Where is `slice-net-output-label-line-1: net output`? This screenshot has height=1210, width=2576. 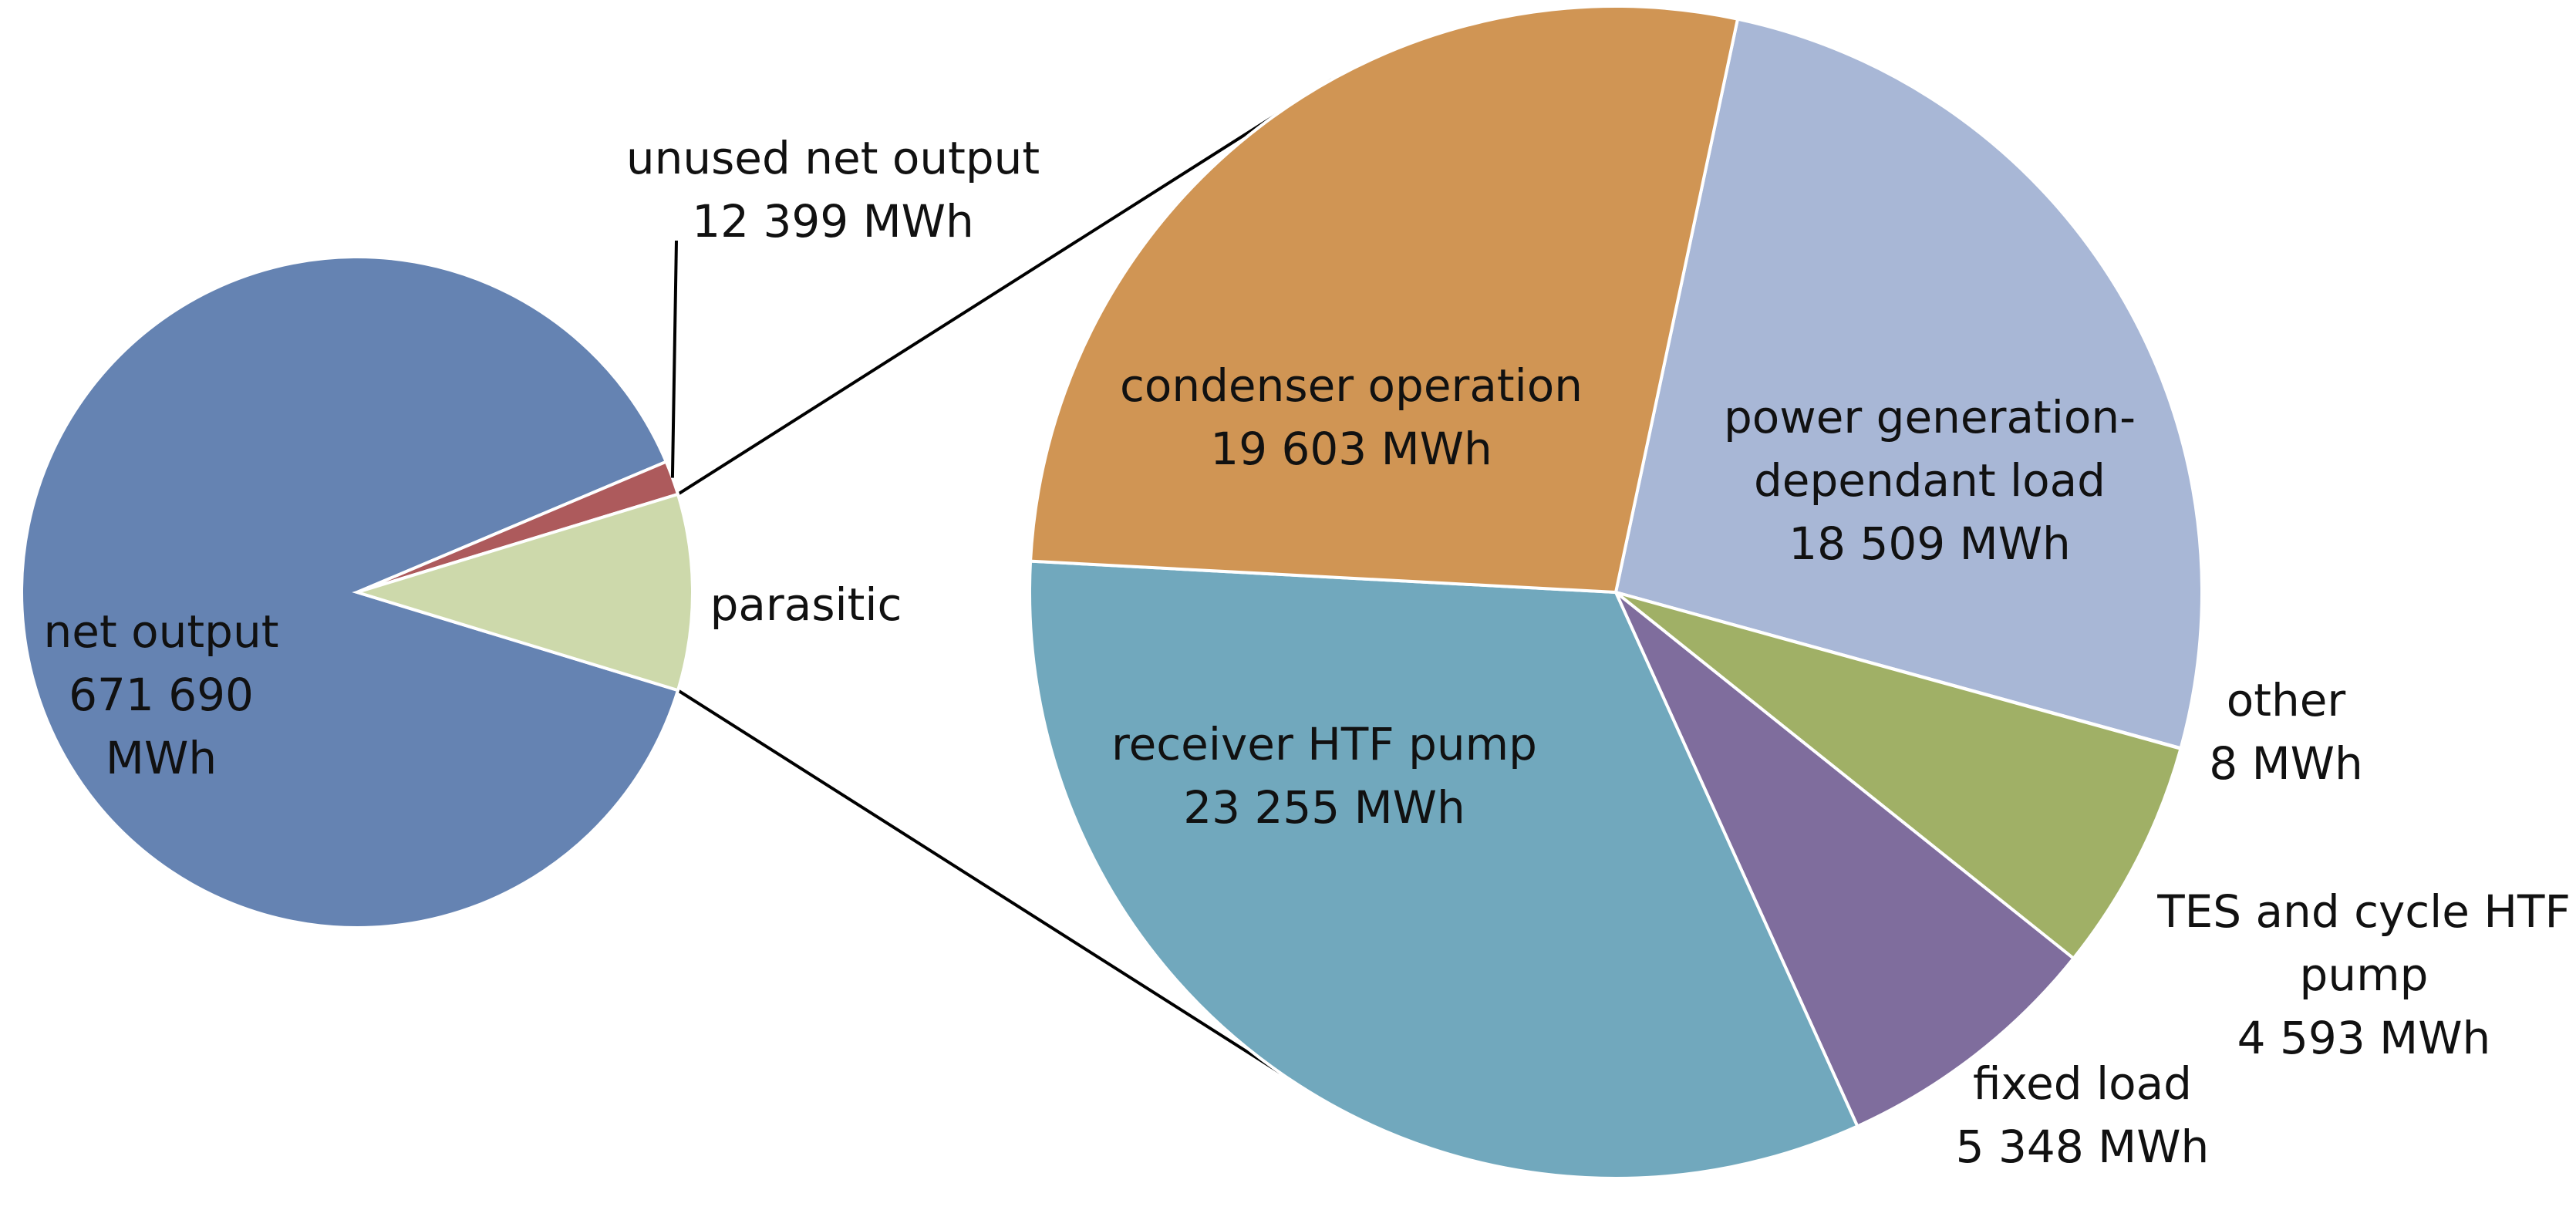 slice-net-output-label-line-1: net output is located at coordinates (161, 631).